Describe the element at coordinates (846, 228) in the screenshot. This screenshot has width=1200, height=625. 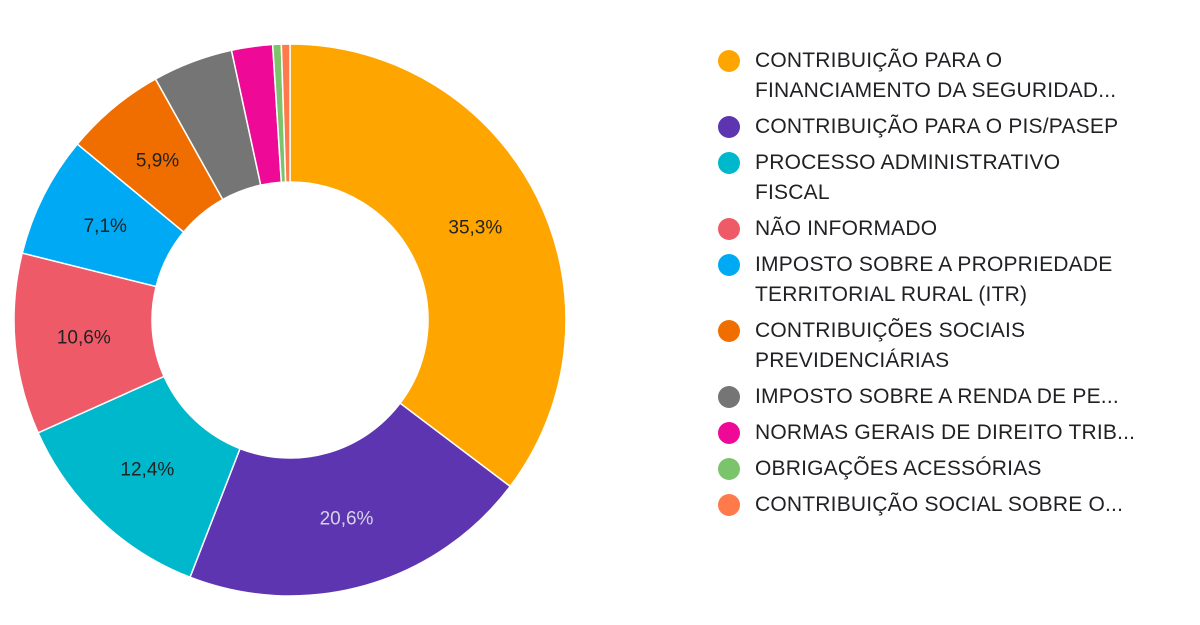
I see `legend-label: NÃO INFORMADO` at that location.